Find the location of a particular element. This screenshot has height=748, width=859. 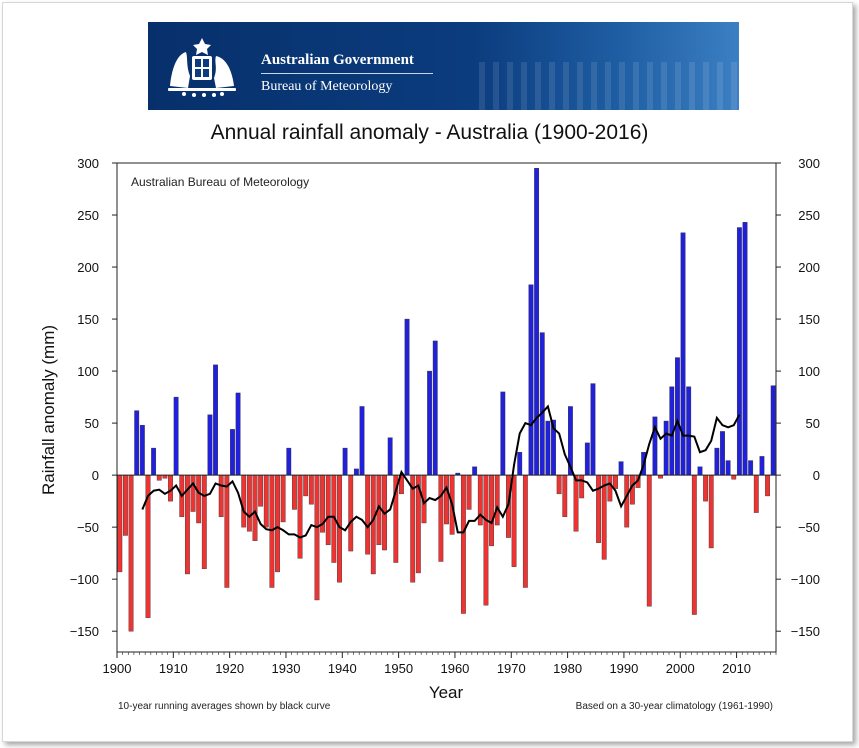

bar-1984 is located at coordinates (593, 429).